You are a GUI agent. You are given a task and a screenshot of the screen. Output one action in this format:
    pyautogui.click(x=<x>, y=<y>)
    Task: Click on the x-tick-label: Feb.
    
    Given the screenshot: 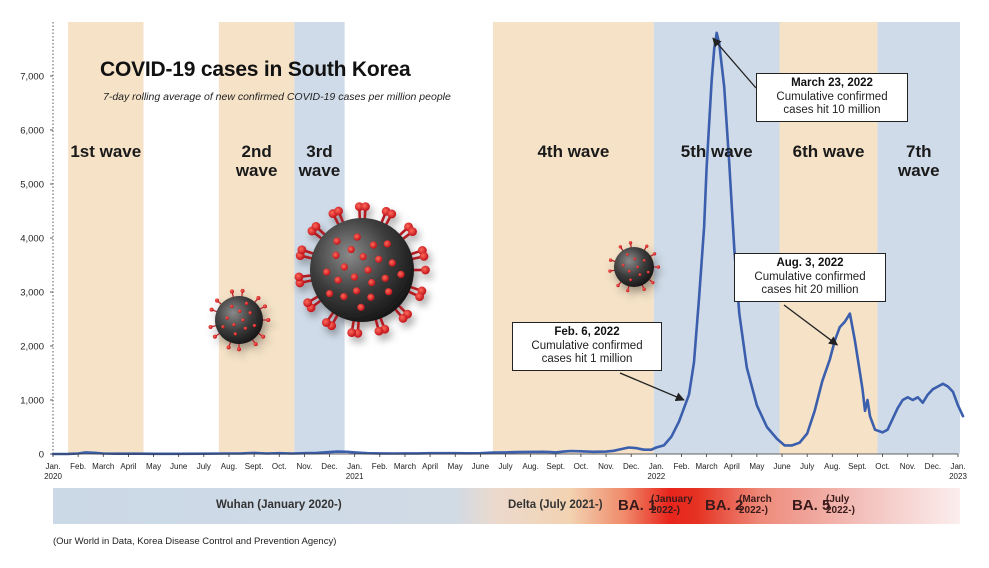 What is the action you would take?
    pyautogui.click(x=681, y=466)
    